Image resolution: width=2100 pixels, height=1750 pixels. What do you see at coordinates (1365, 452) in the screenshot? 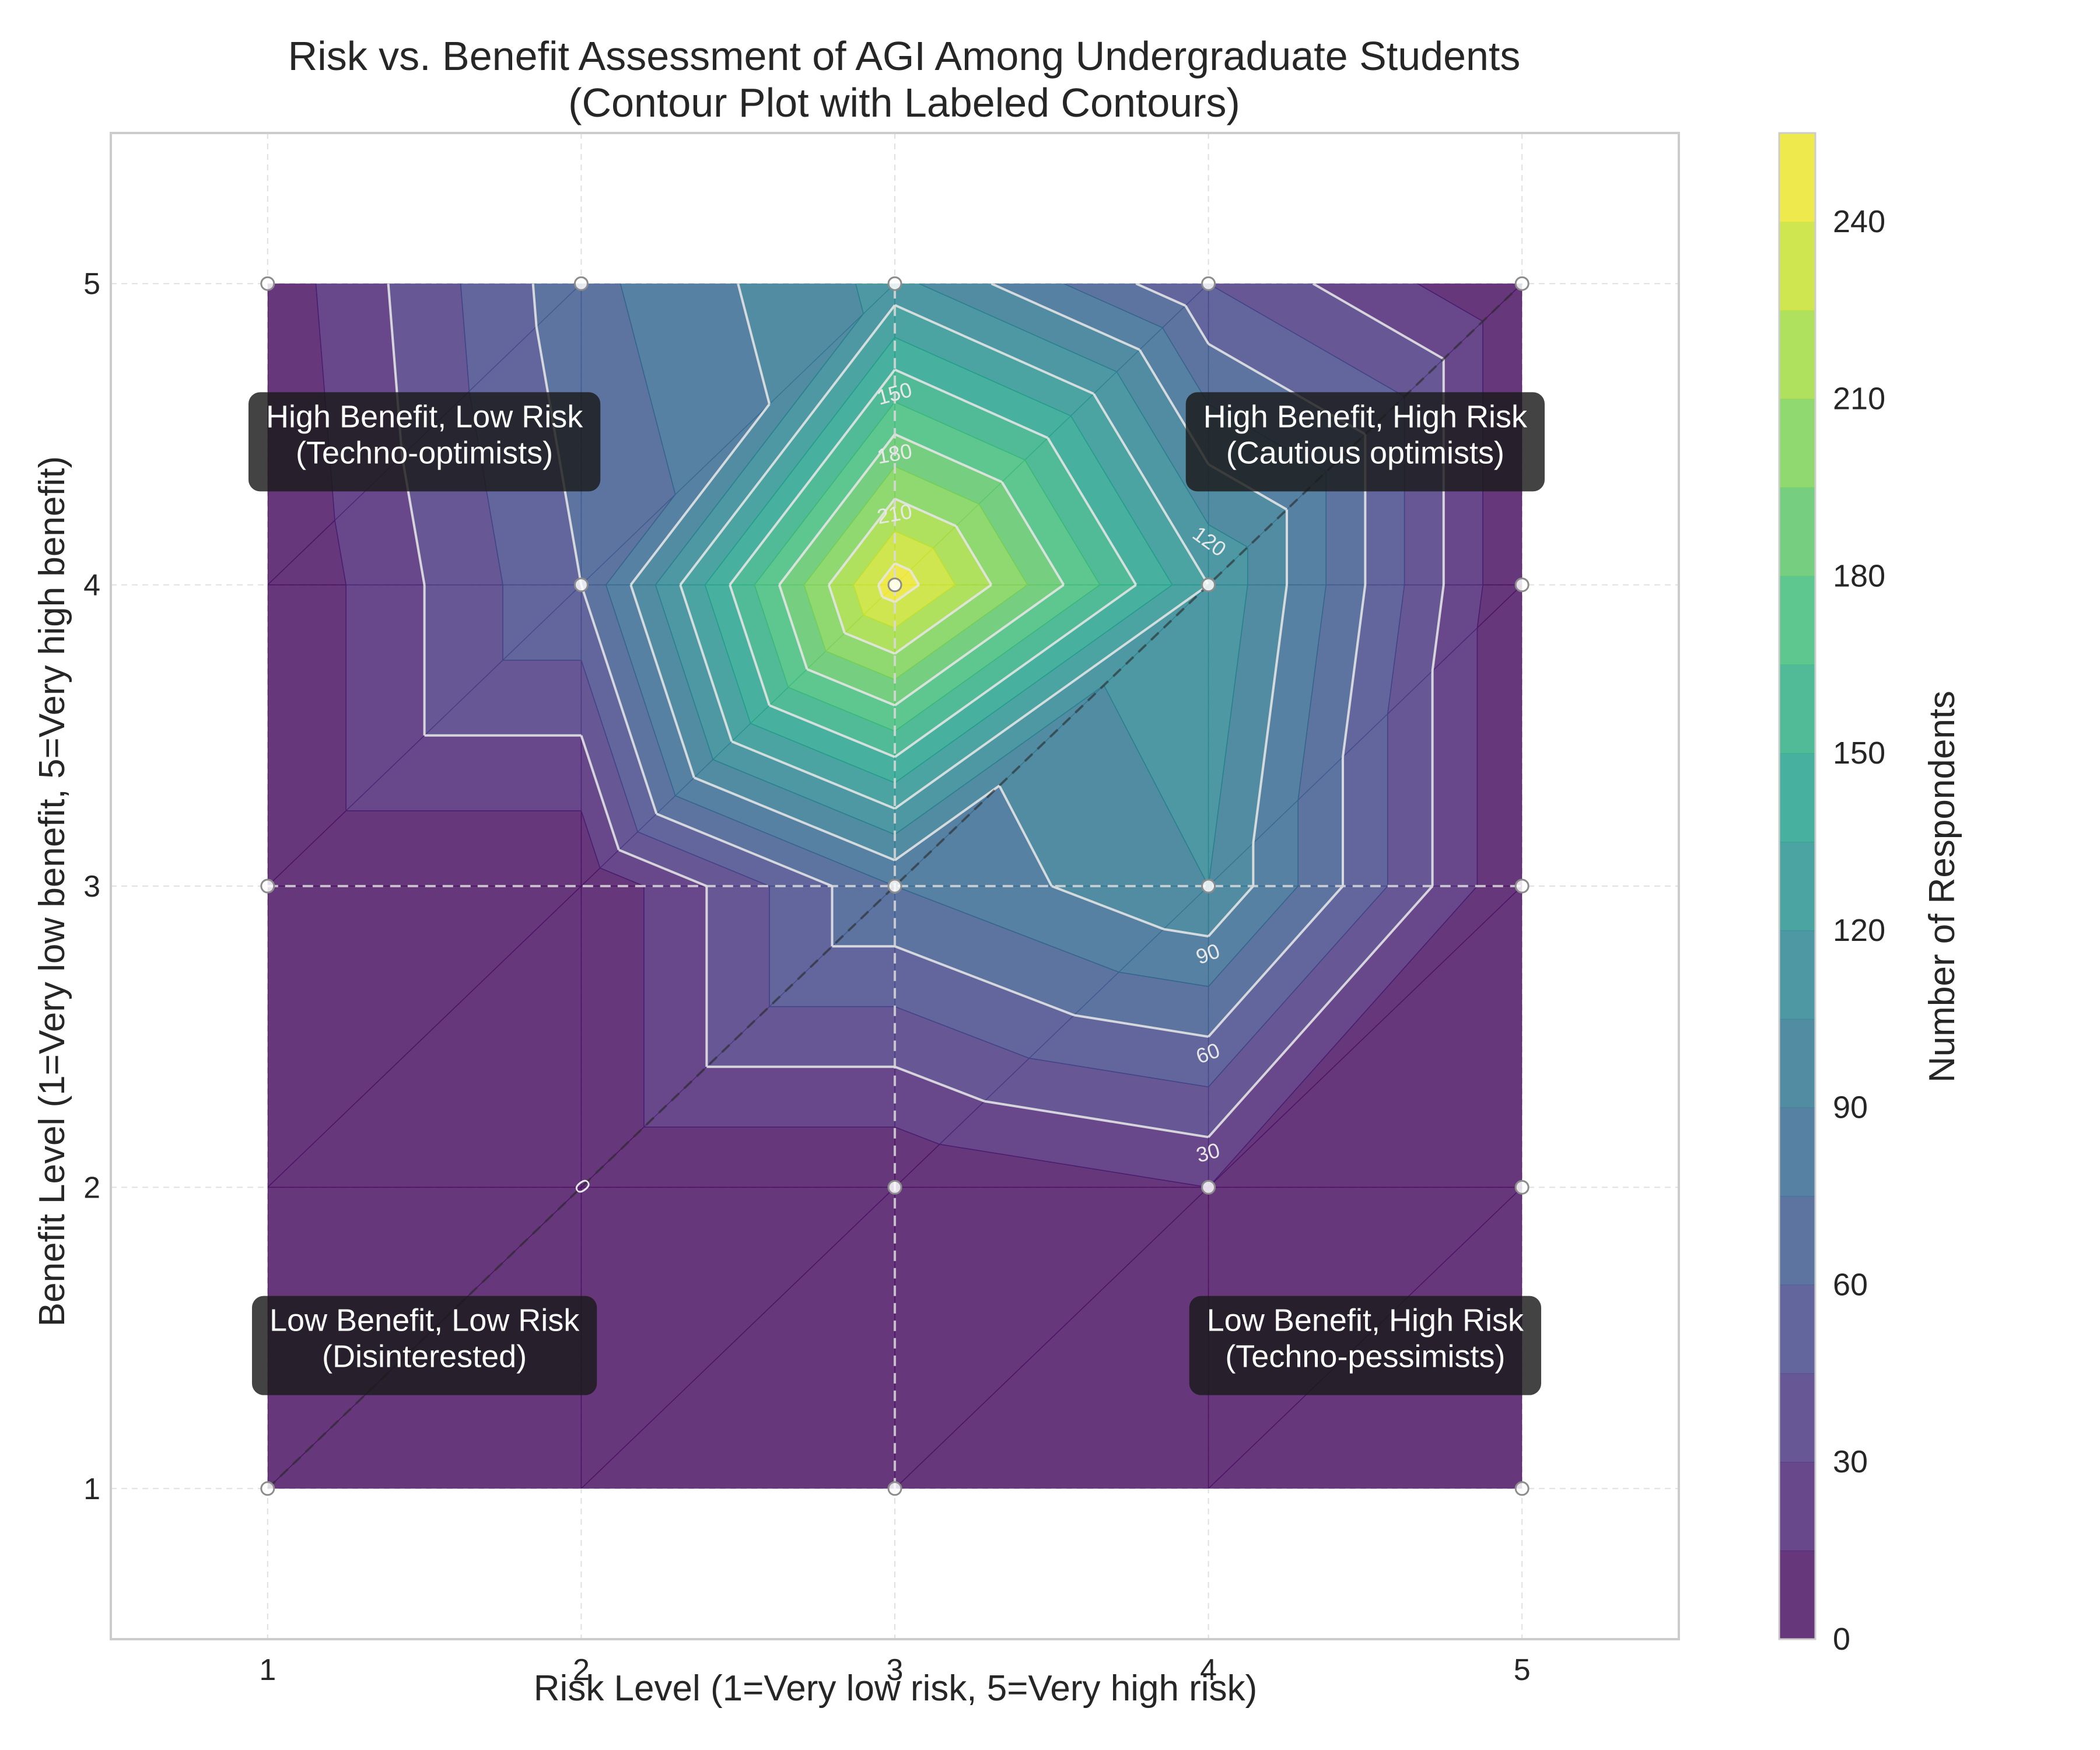
I see `quadrant-subtitle: (Cautious optimists)` at bounding box center [1365, 452].